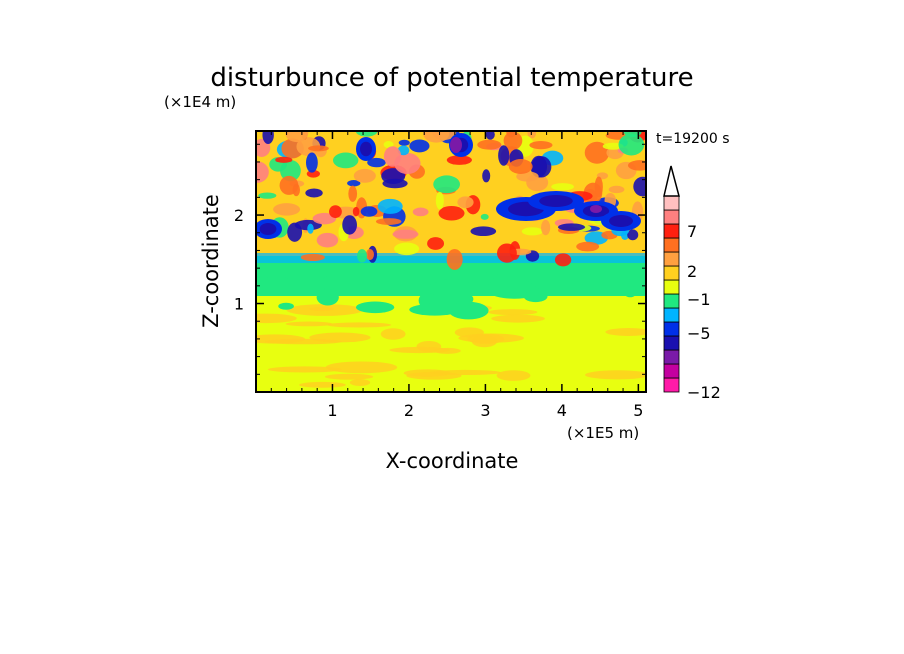 This screenshot has width=904, height=654. I want to click on y-axis-label: Z-coordinate, so click(211, 261).